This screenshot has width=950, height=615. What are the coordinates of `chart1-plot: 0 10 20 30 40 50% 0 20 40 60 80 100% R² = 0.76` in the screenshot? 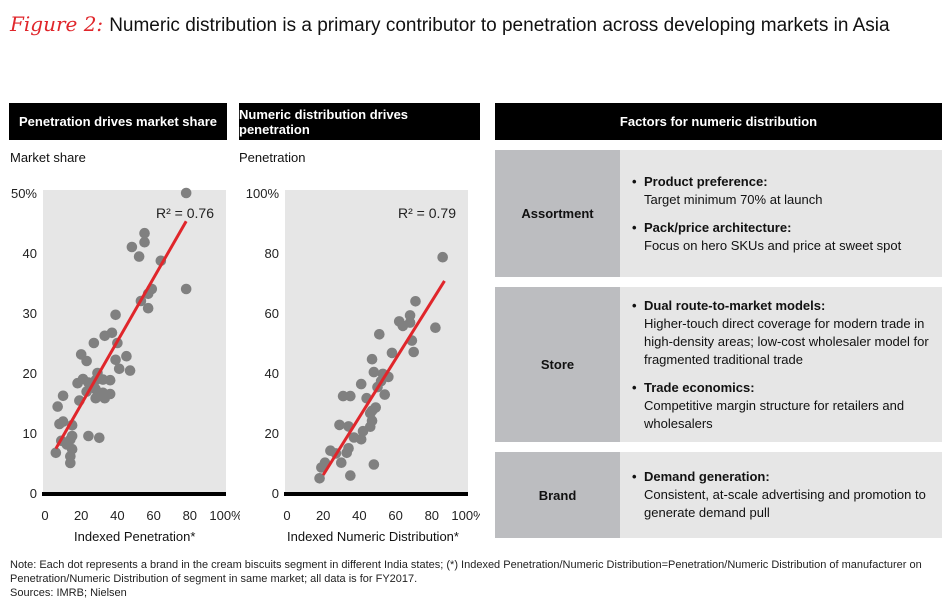 It's located at (125, 354).